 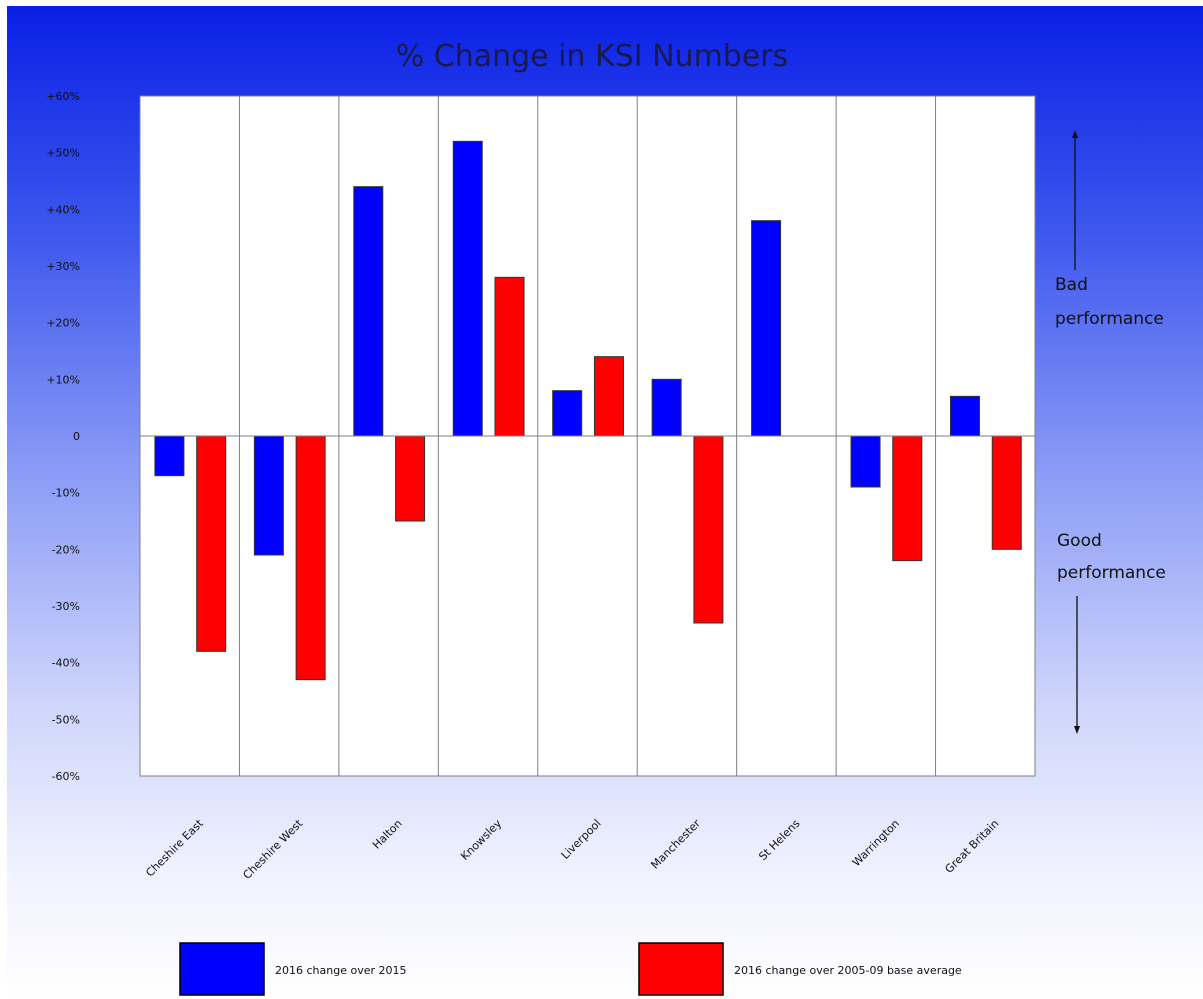 What do you see at coordinates (708, 529) in the screenshot?
I see `bar-series-2-manchester` at bounding box center [708, 529].